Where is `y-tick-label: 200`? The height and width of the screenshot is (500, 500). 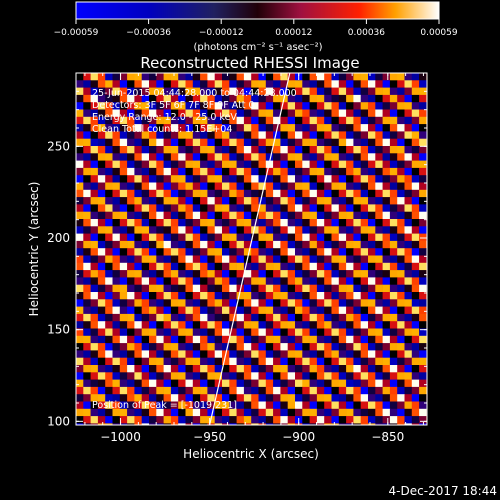 y-tick-label: 200 is located at coordinates (58, 238).